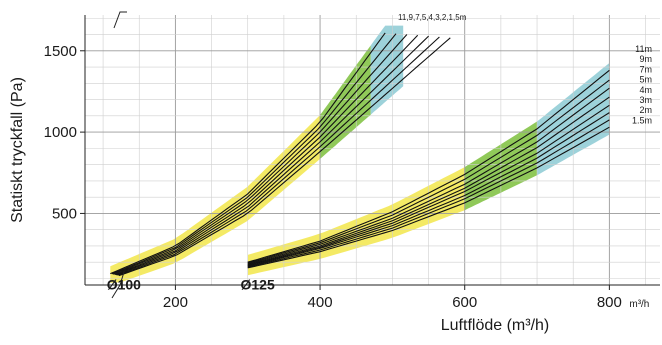 This screenshot has width=662, height=345. I want to click on y-tick-label: 1000, so click(60, 132).